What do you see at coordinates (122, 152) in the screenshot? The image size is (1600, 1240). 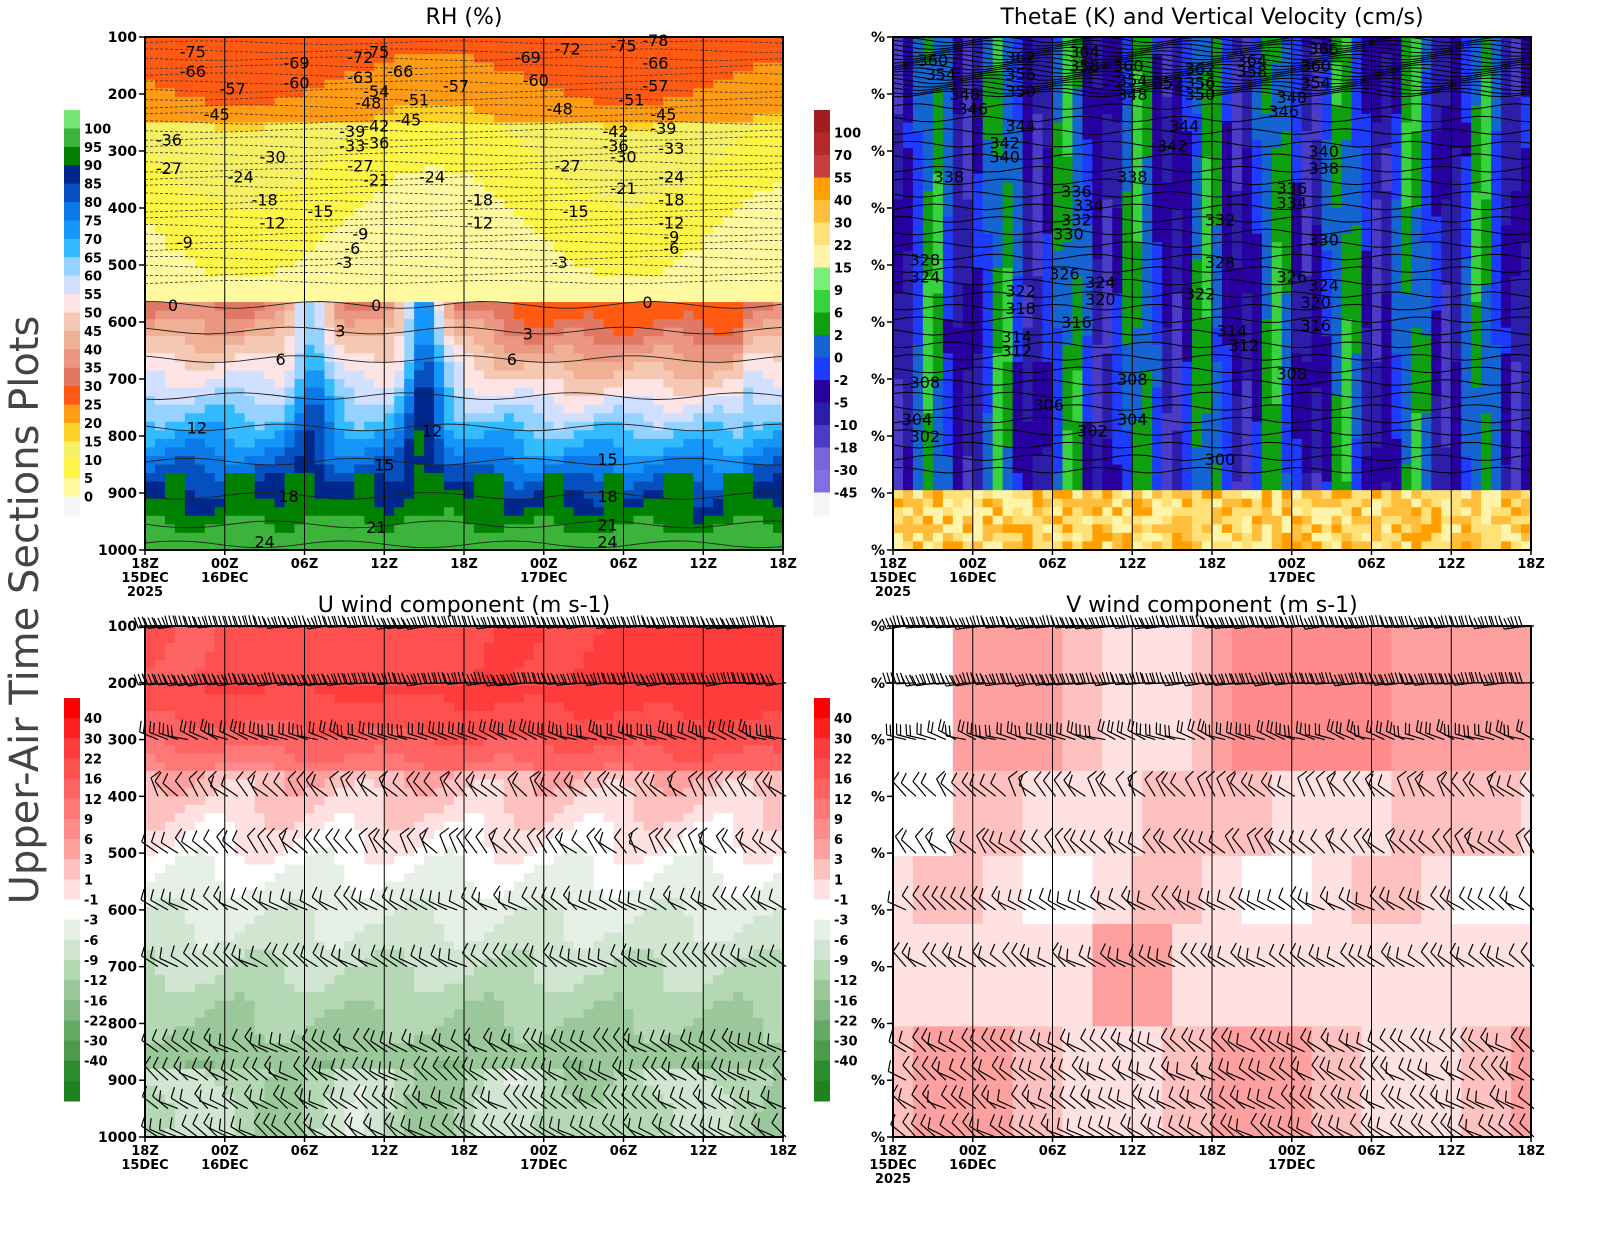 I see `y-tick-label: 300` at bounding box center [122, 152].